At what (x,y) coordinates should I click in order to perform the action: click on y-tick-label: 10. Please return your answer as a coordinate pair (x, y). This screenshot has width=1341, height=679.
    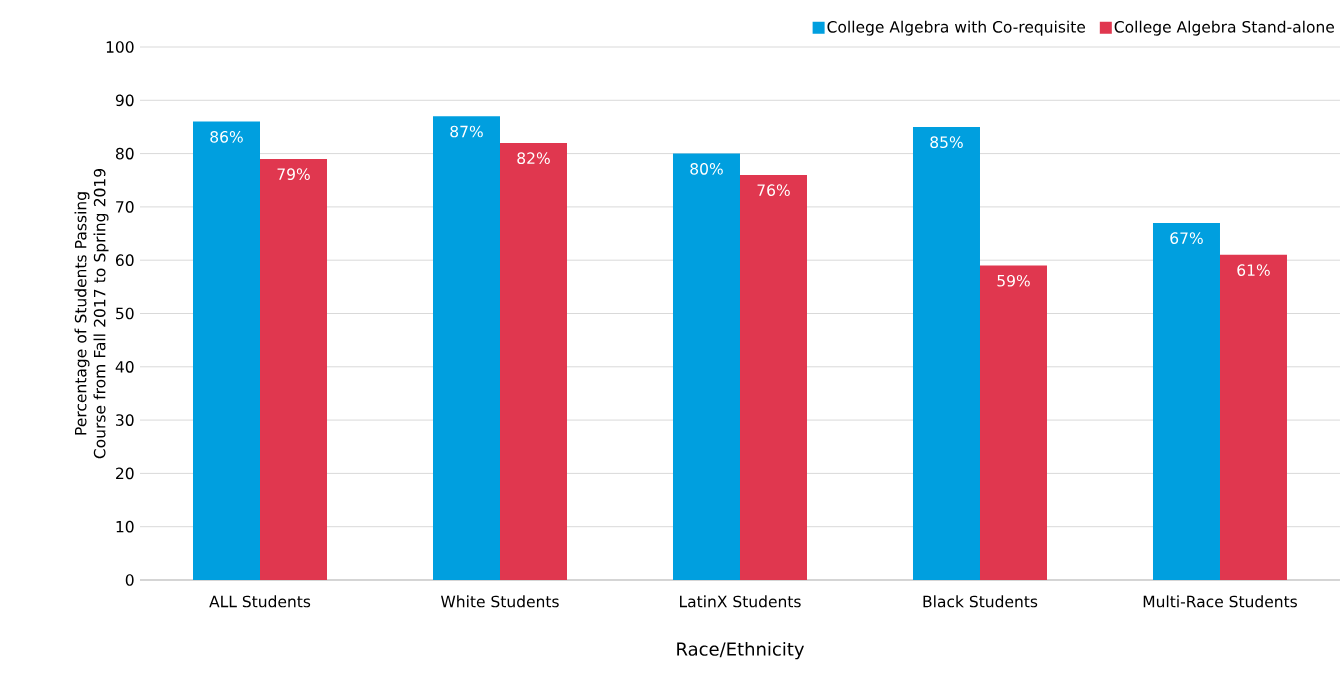
    Looking at the image, I should click on (125, 526).